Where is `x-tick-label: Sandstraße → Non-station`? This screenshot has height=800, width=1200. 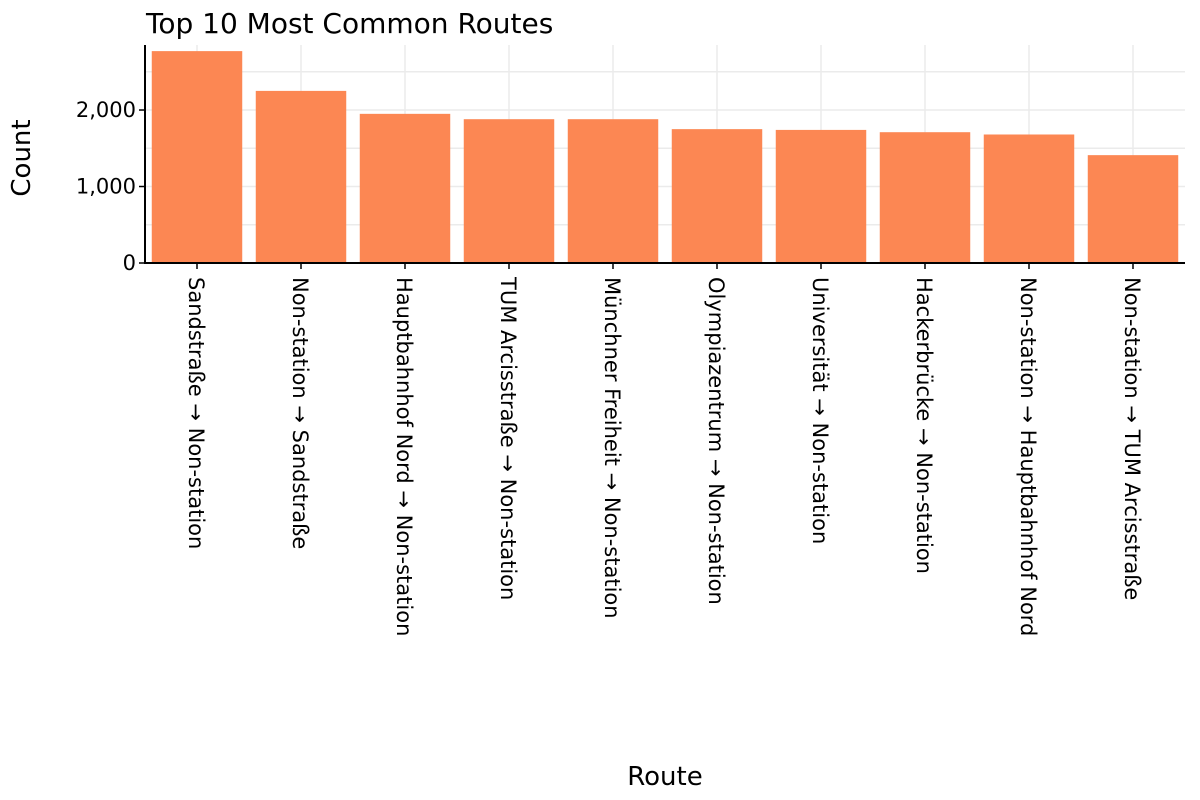
x-tick-label: Sandstraße → Non-station is located at coordinates (196, 413).